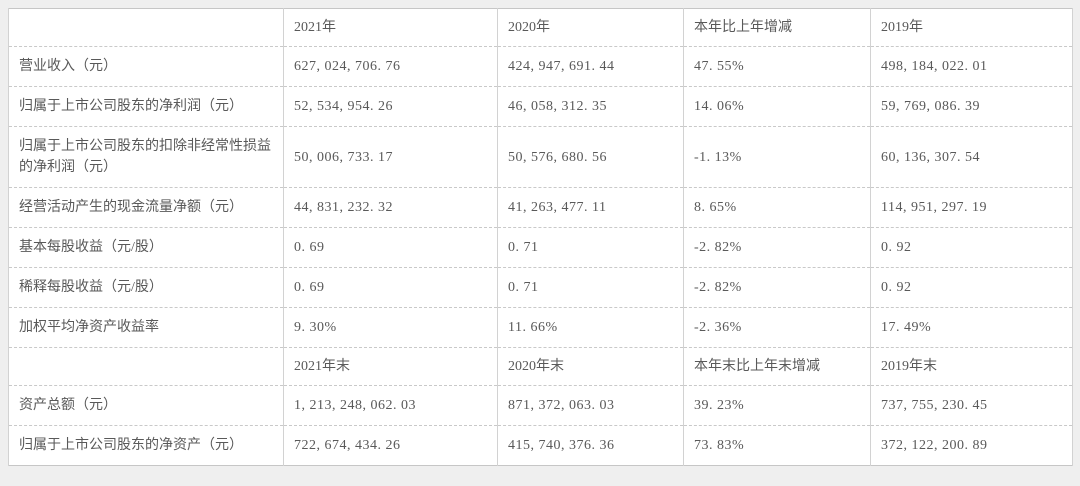  I want to click on row-label: 归属于上市公司股东的扣除非经常性损益的净利润（元）, so click(146, 157).